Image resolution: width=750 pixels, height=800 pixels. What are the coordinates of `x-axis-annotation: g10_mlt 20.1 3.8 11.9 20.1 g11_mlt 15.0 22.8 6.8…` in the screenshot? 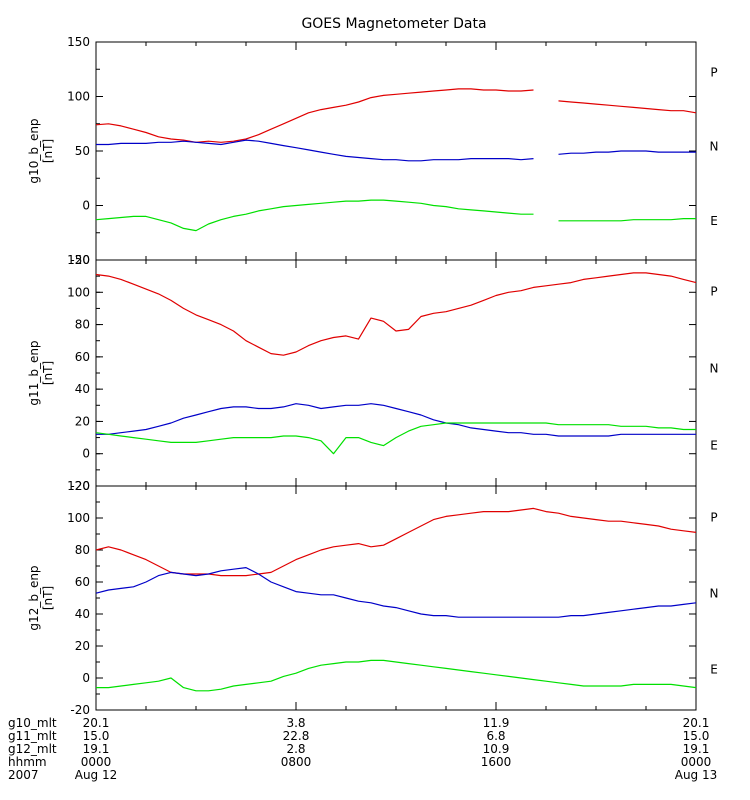 It's located at (362, 749).